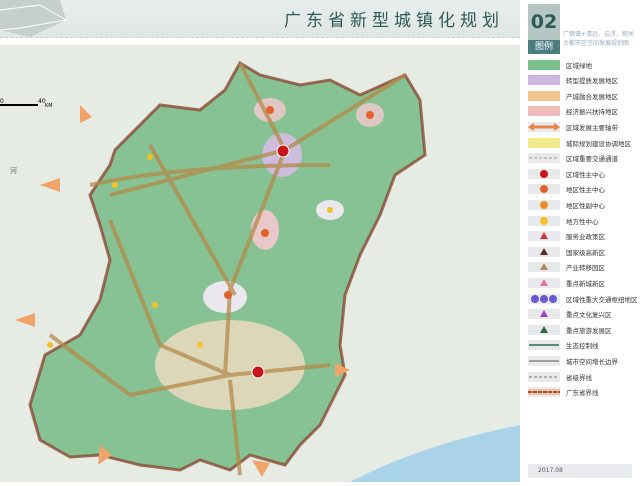 Image resolution: width=640 pixels, height=486 pixels. Describe the element at coordinates (394, 21) in the screenshot. I see `page-title: 广东省新型城镇化规划` at that location.